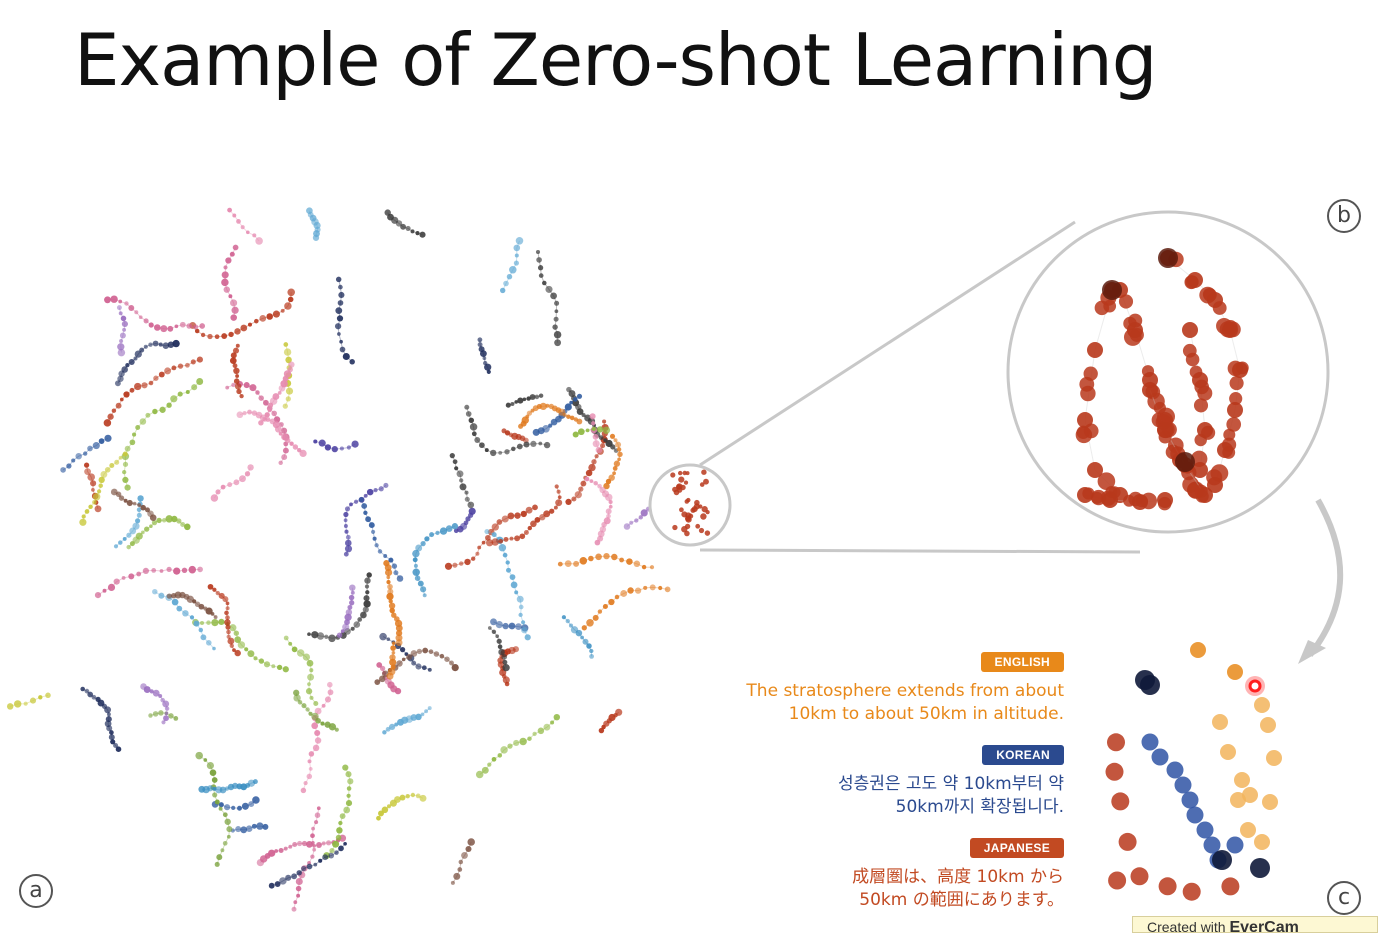 This screenshot has height=933, width=1378. Describe the element at coordinates (1150, 685) in the screenshot. I see `overlap-point` at that location.